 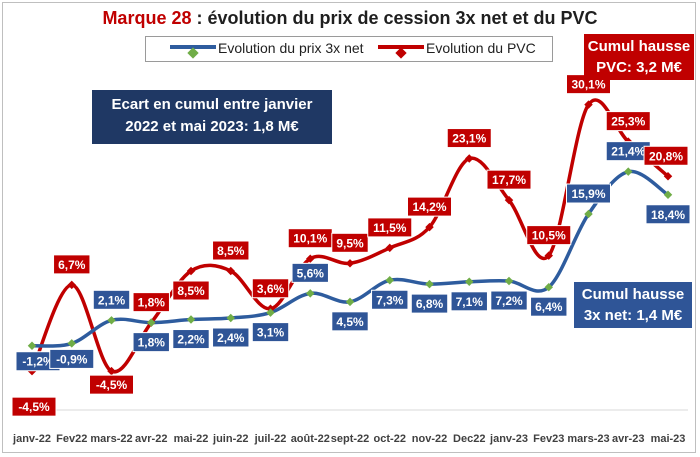 What do you see at coordinates (469, 439) in the screenshot?
I see `x-tick-label: Dec22` at bounding box center [469, 439].